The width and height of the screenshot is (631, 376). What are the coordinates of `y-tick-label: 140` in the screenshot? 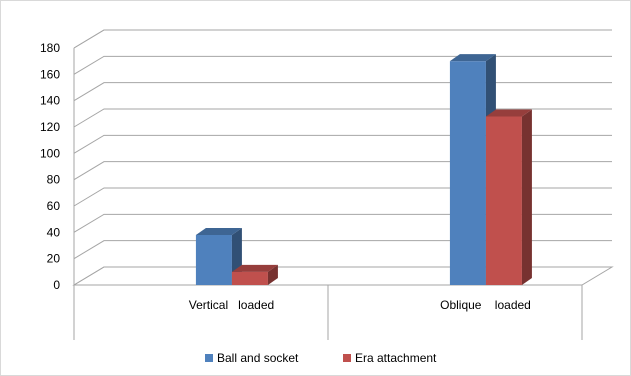 It's located at (50, 101).